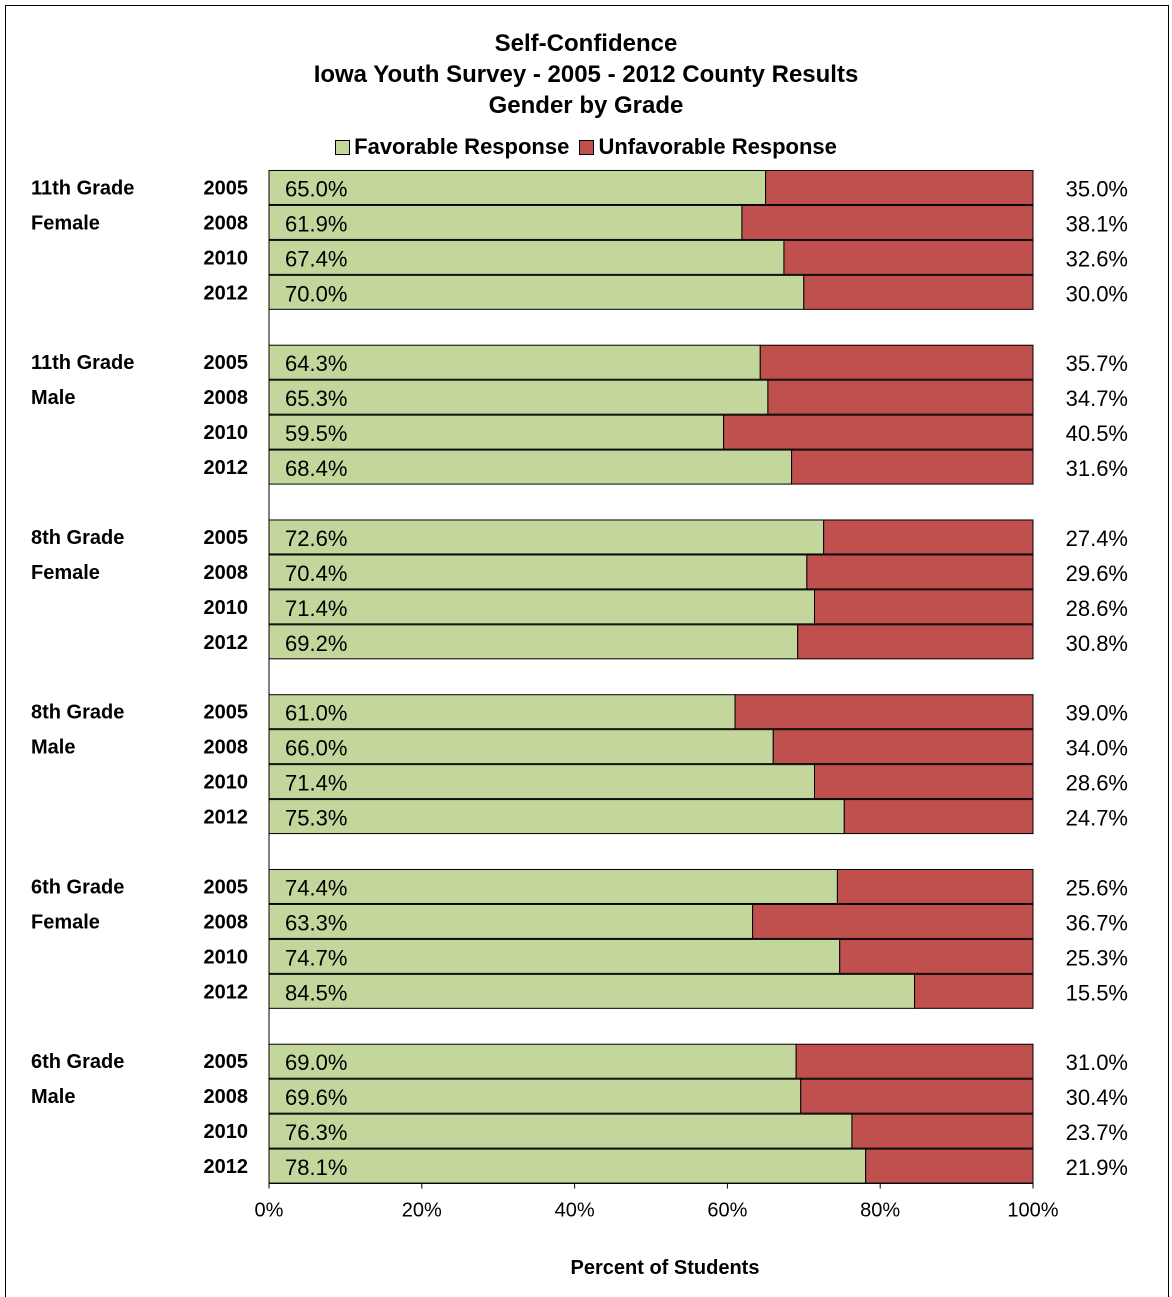  Describe the element at coordinates (1097, 818) in the screenshot. I see `data-label-unfavorable: 24.7%` at that location.